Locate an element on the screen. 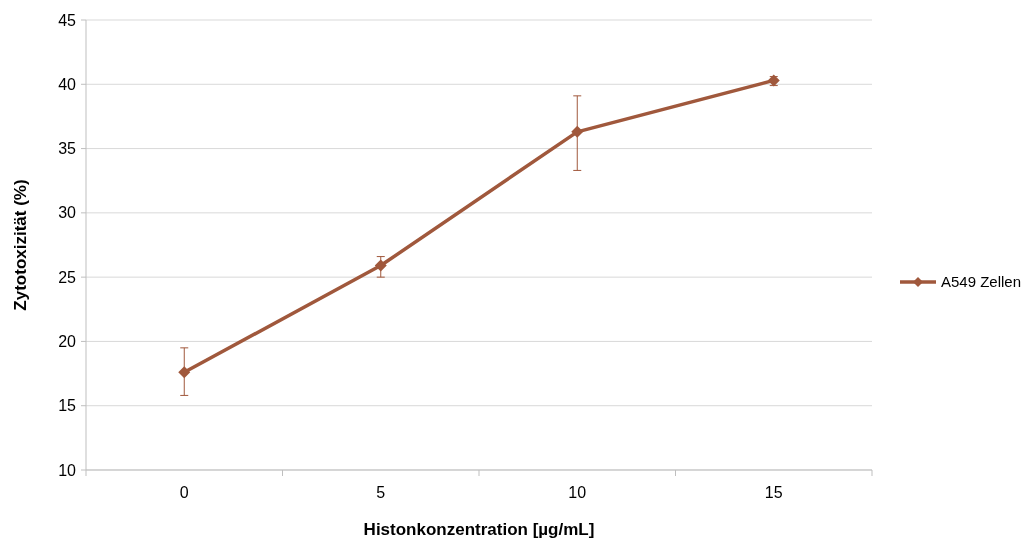 This screenshot has width=1031, height=543. y-tick-label: 25 is located at coordinates (67, 277).